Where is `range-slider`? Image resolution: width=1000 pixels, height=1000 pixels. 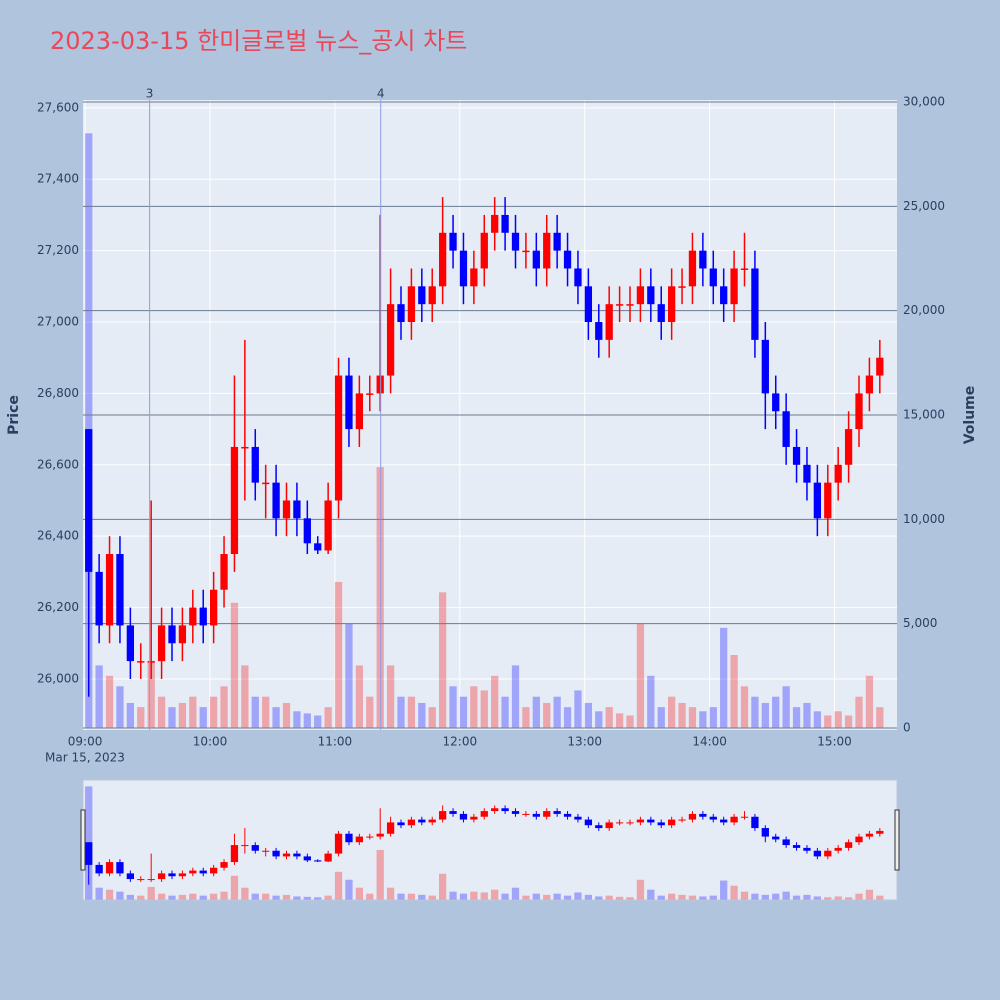 range-slider is located at coordinates (490, 840).